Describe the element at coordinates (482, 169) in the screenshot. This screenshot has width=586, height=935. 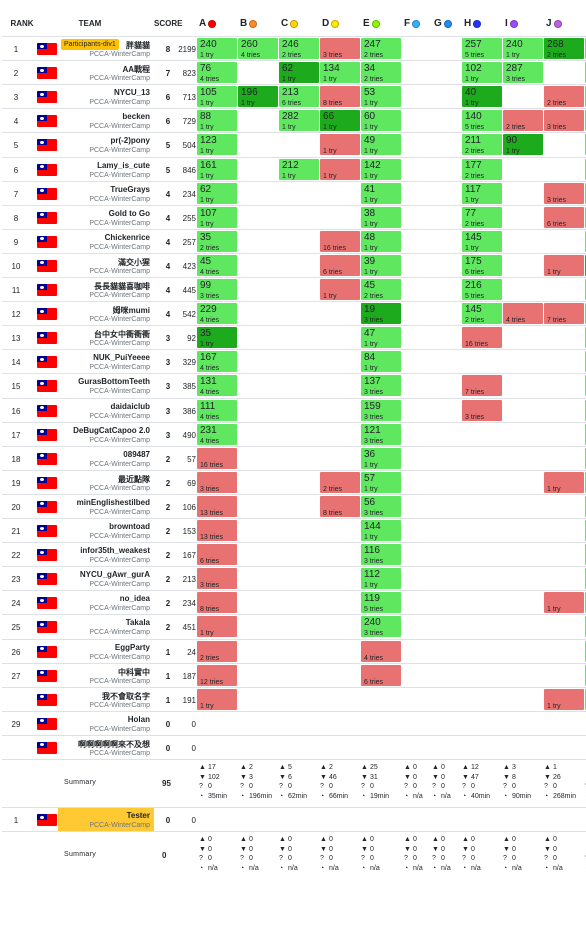
I see `problem-cell-h: 177 2 tries` at that location.